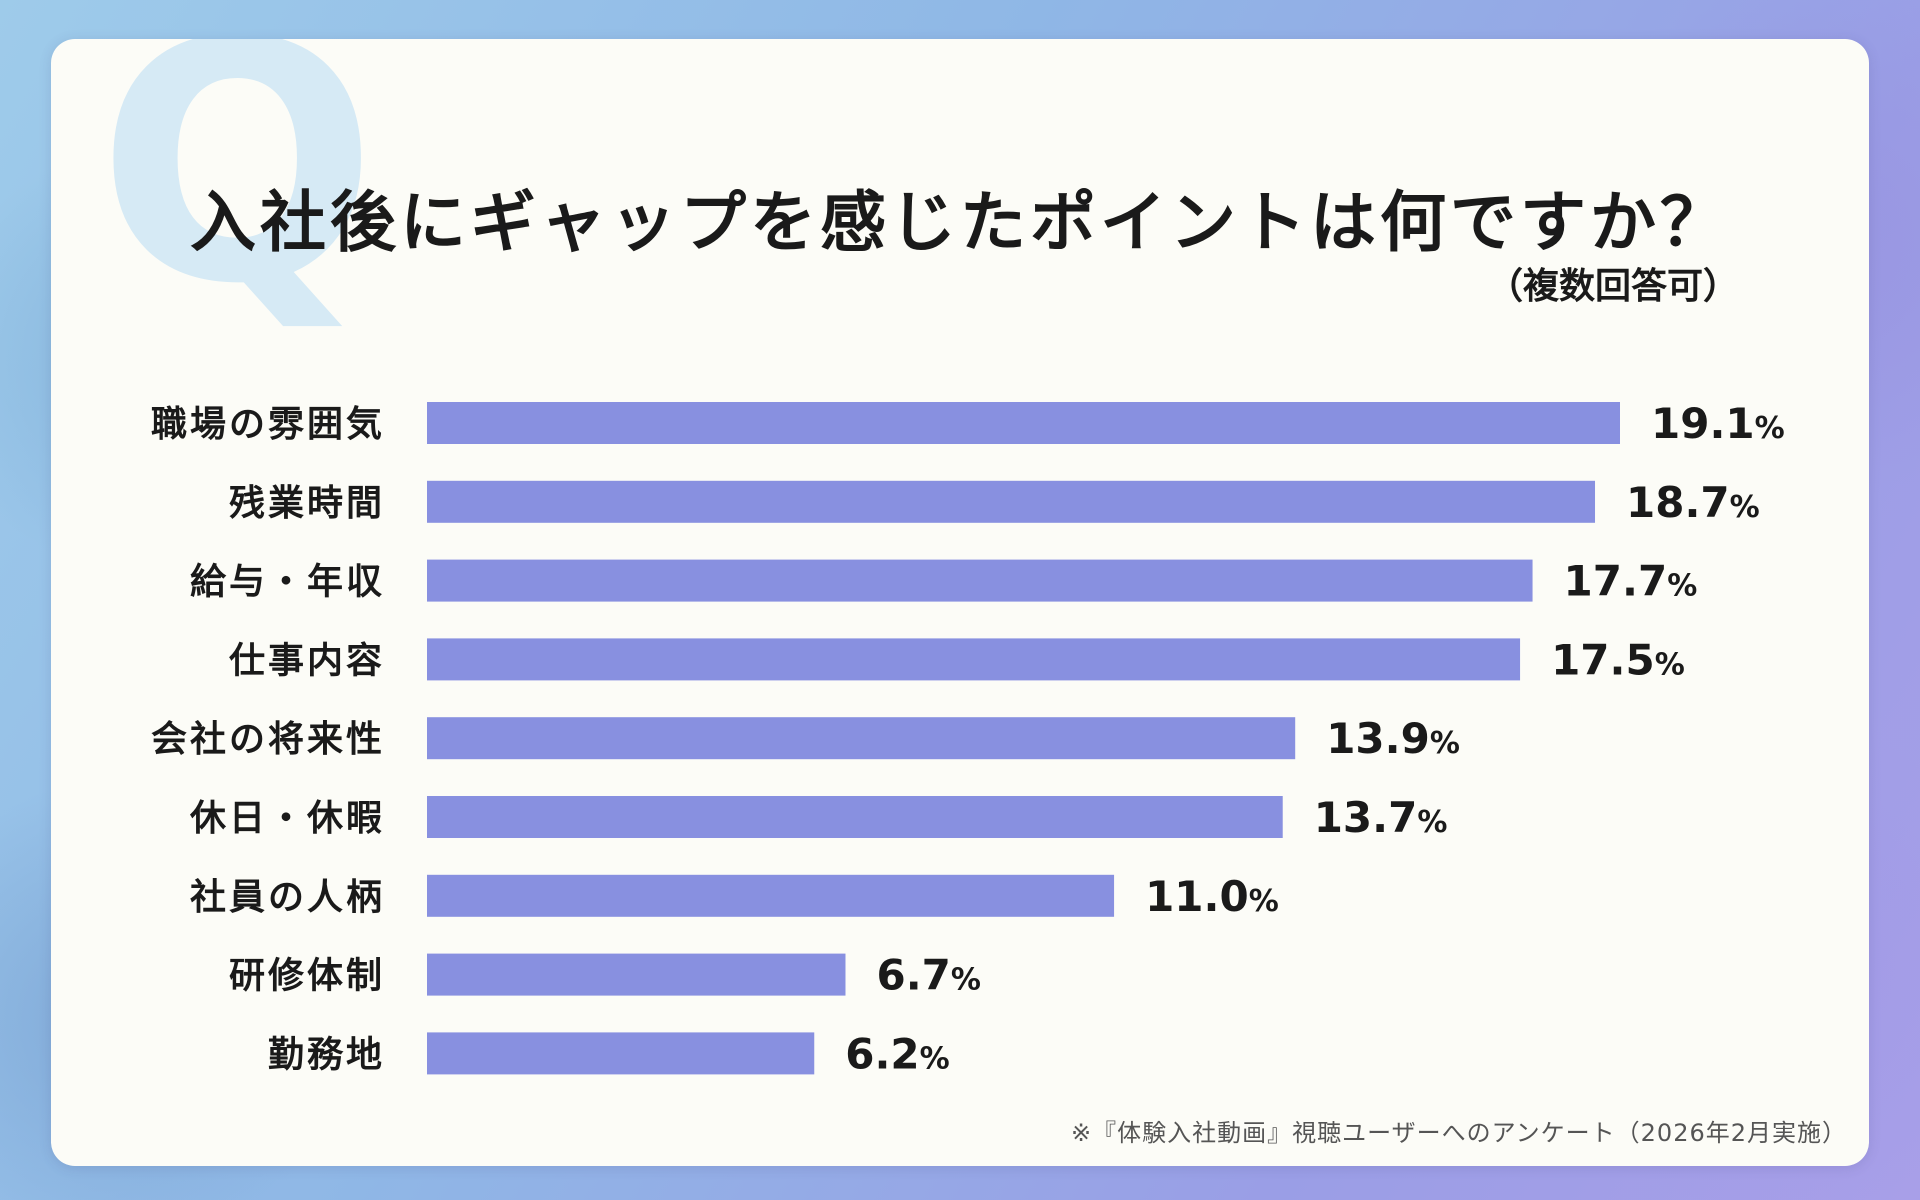 This screenshot has width=1920, height=1200. What do you see at coordinates (287, 897) in the screenshot?
I see `category-label: 社員の人柄` at bounding box center [287, 897].